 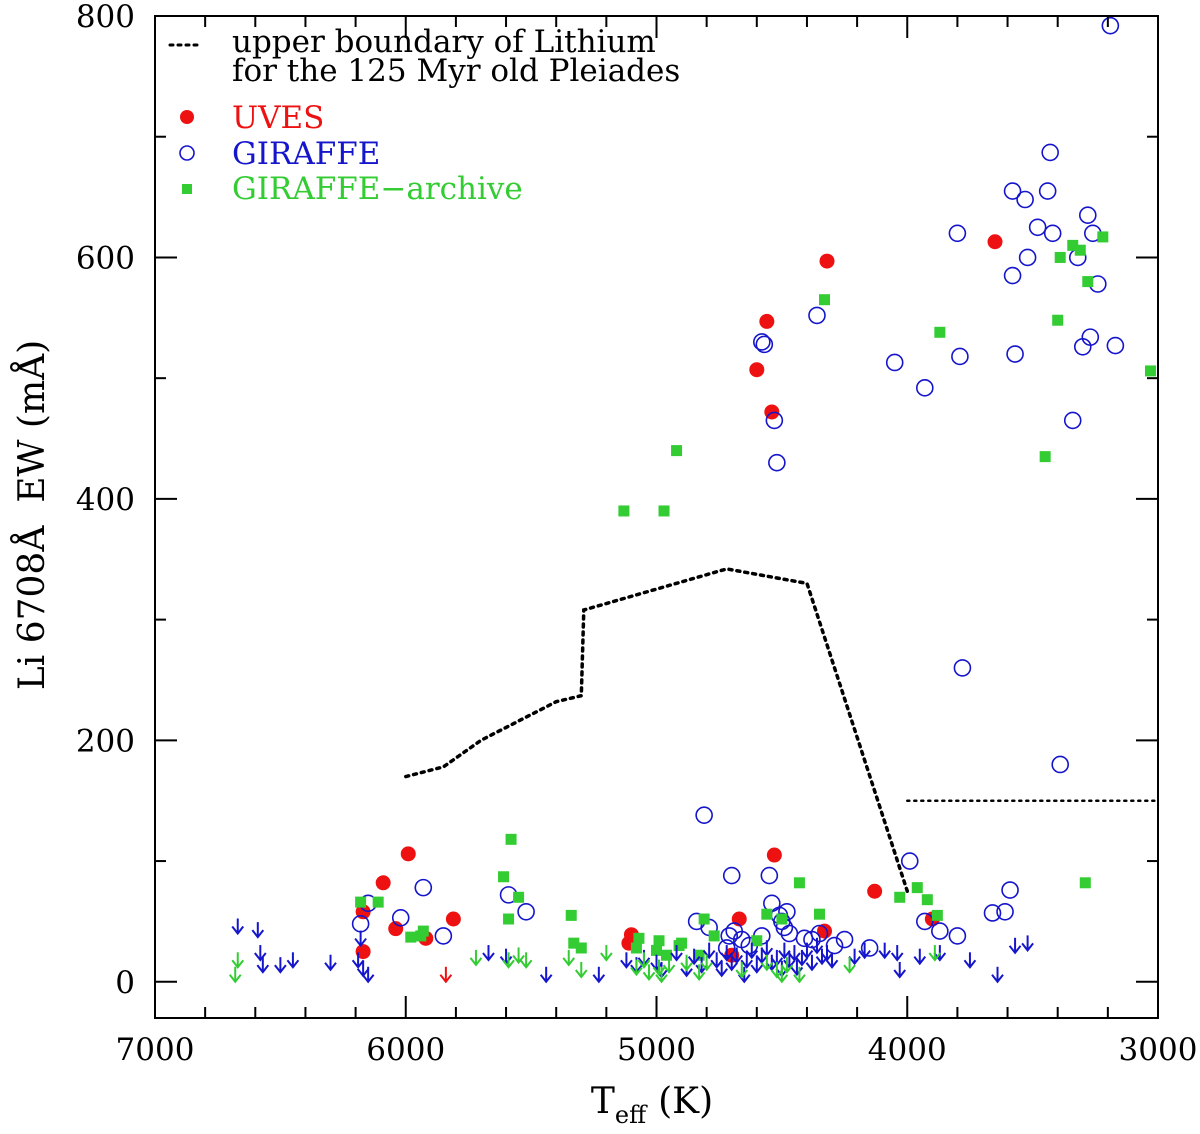 What do you see at coordinates (187, 153) in the screenshot?
I see `legend-giraffe-marker` at bounding box center [187, 153].